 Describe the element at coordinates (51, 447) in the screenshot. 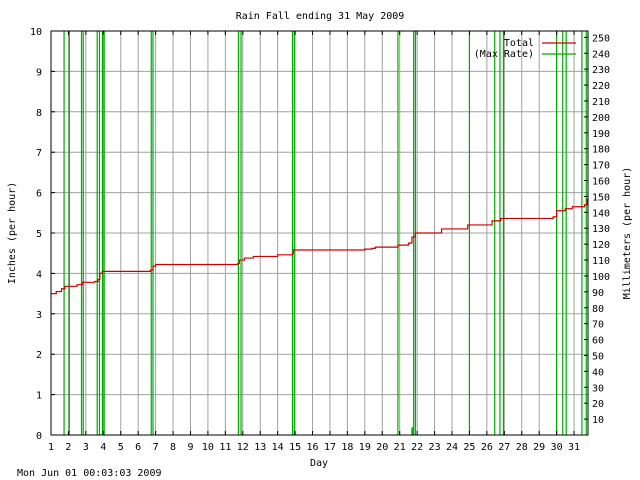

I see `x-tick-label: 1` at that location.